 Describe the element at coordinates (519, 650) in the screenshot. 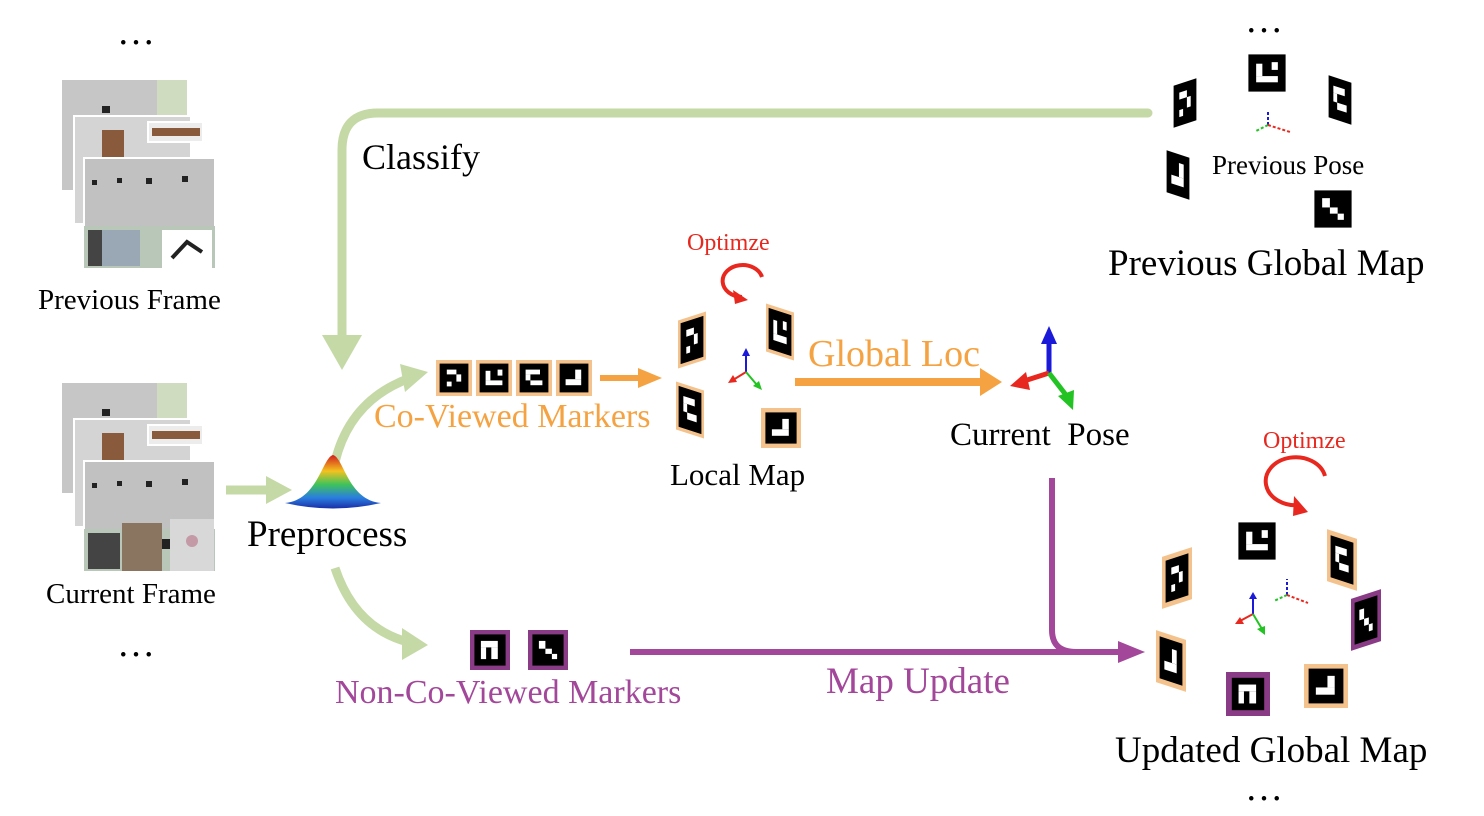

I see `non-co-viewed-marker-row` at that location.